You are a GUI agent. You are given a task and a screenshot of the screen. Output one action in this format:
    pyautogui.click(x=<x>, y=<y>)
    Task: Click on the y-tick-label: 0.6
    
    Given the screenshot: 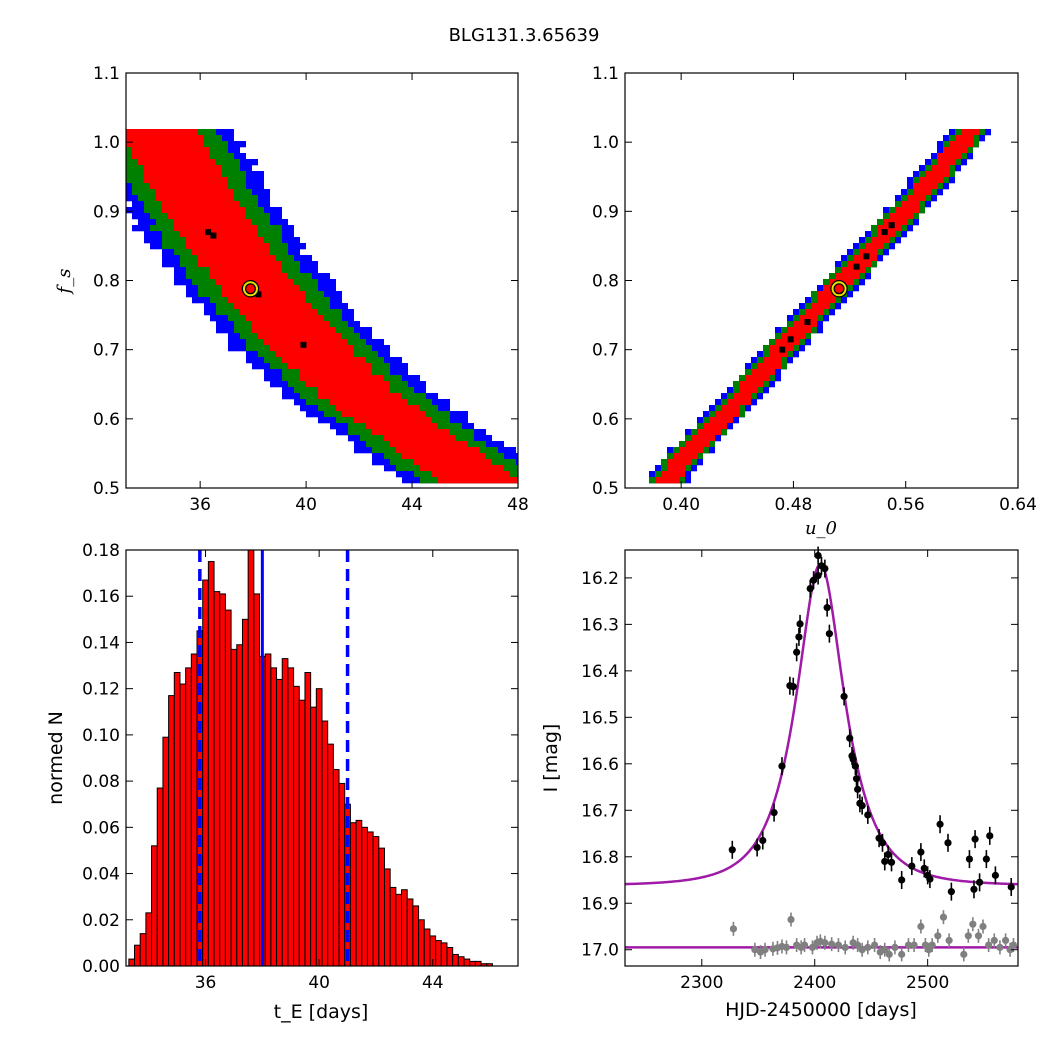 What is the action you would take?
    pyautogui.click(x=106, y=420)
    